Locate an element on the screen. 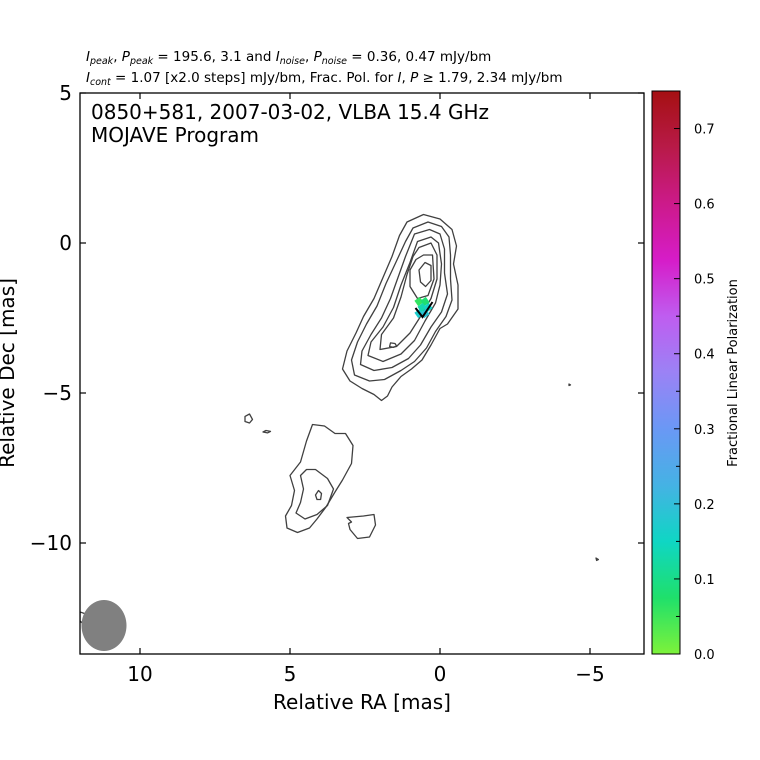 The width and height of the screenshot is (760, 760). x-axis-label: Relative RA [mas] is located at coordinates (362, 702).